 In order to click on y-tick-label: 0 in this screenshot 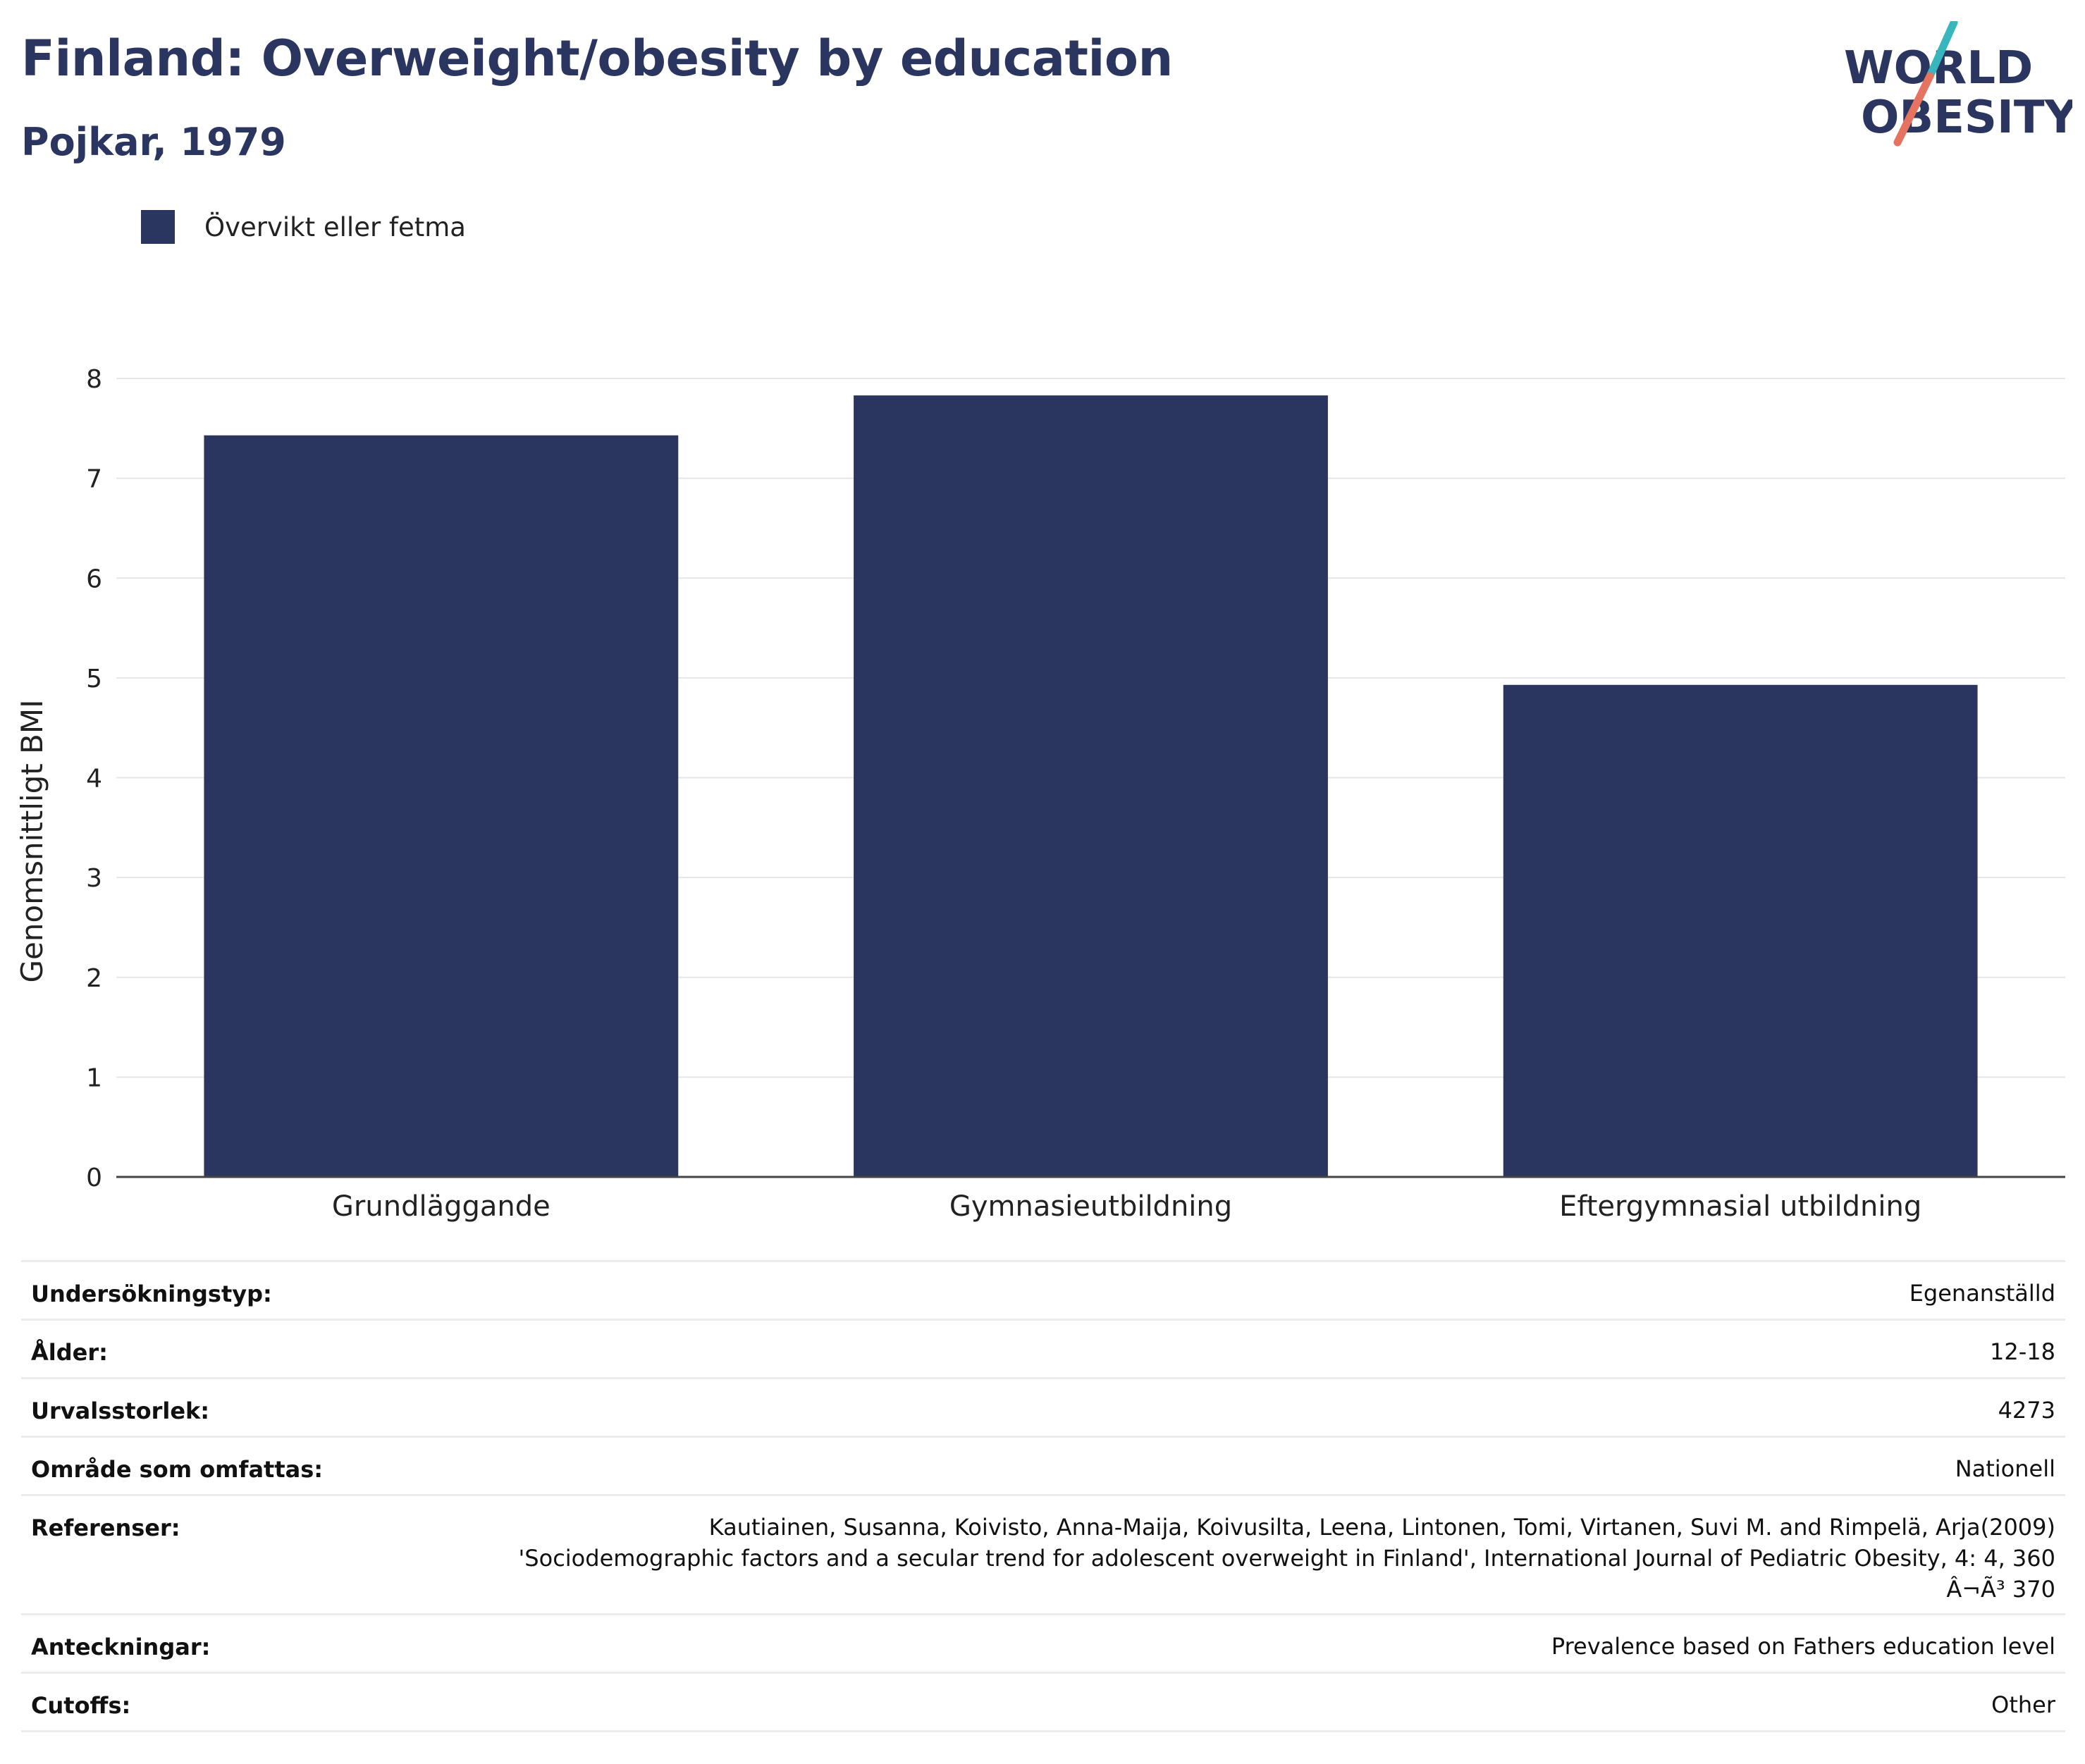, I will do `click(94, 1178)`.